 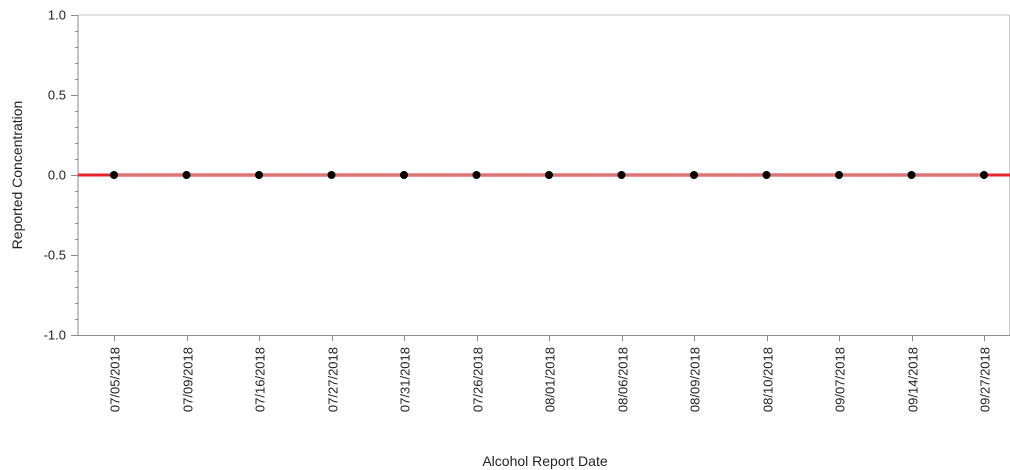 I want to click on x-tick-label: 07/26/2018, so click(x=478, y=379).